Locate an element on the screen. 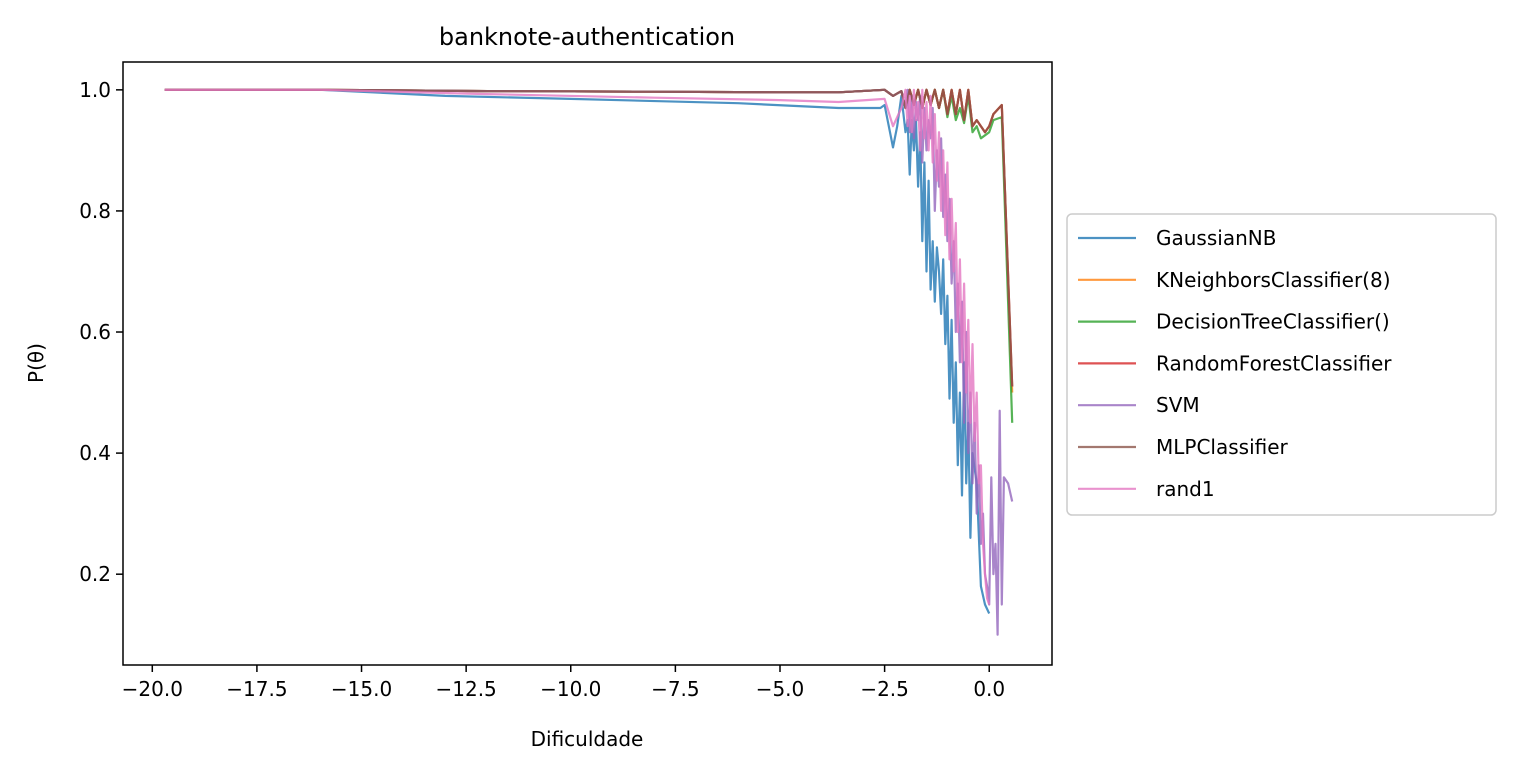  x-axis-label: Dificuldade is located at coordinates (587, 739).